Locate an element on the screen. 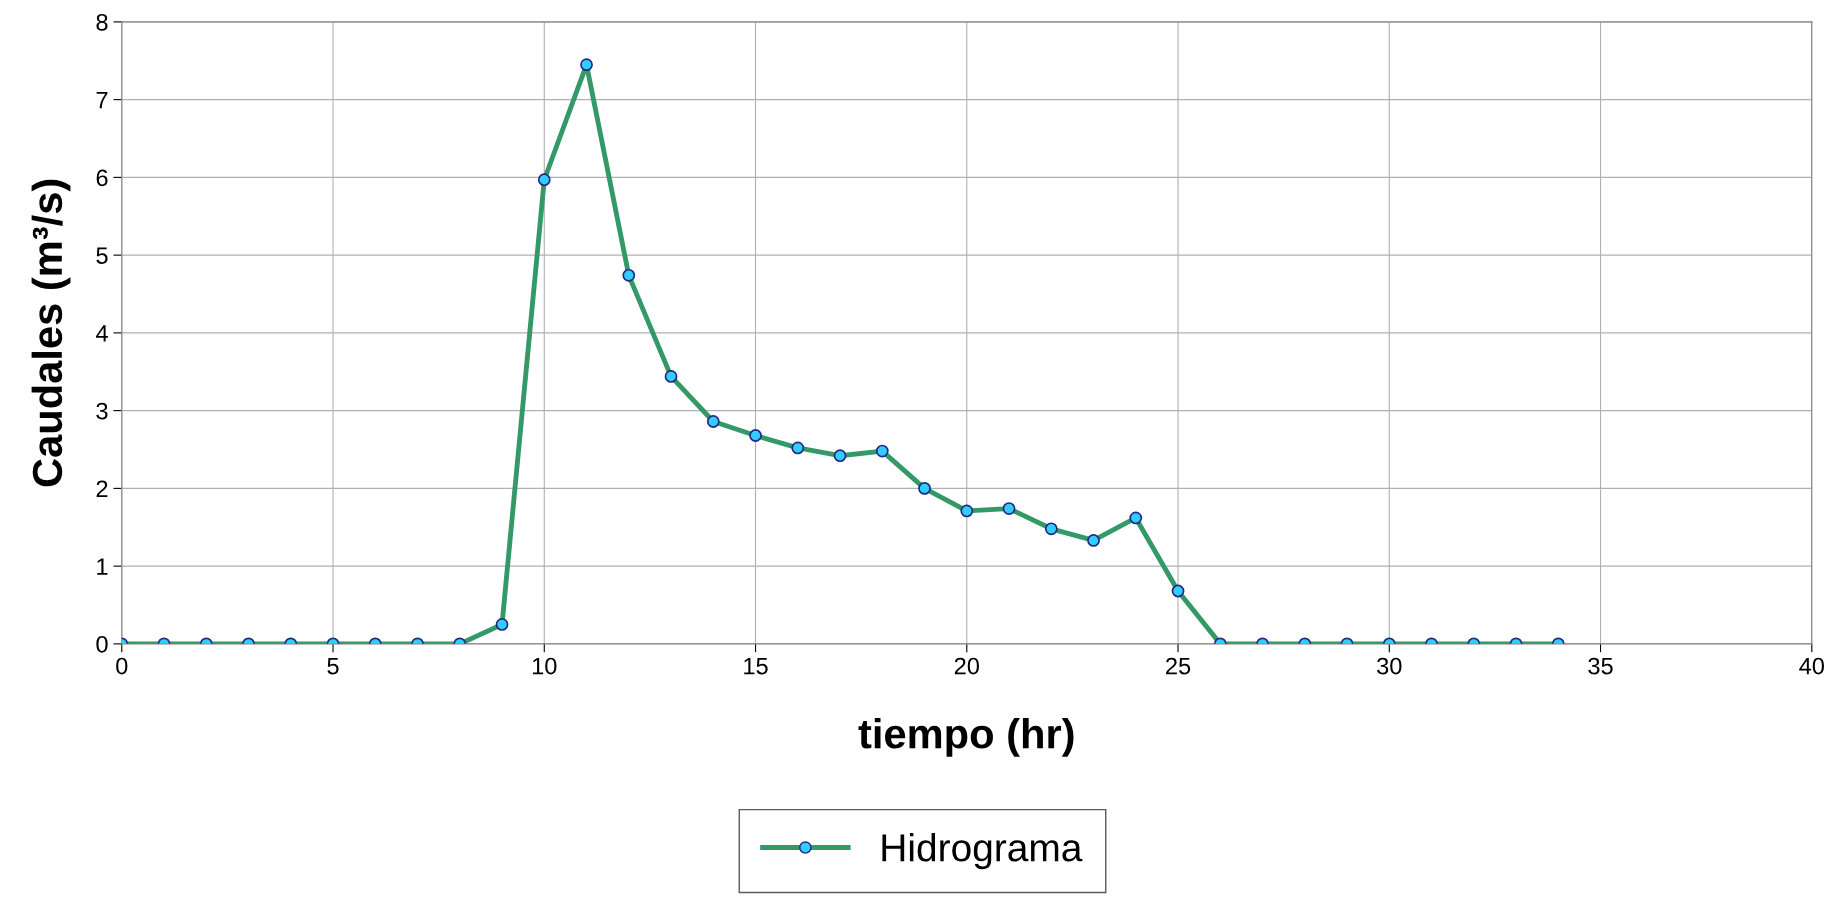 This screenshot has width=1845, height=912. y-tick-label: 8 is located at coordinates (102, 22).